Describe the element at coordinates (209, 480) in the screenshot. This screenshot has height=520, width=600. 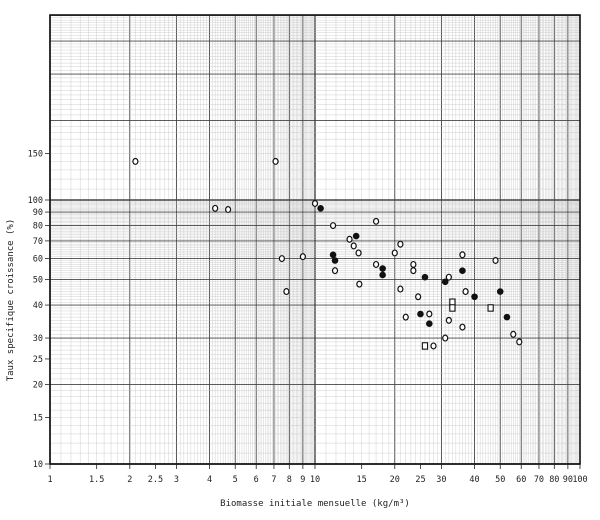
I see `x-tick-label: 4` at that location.